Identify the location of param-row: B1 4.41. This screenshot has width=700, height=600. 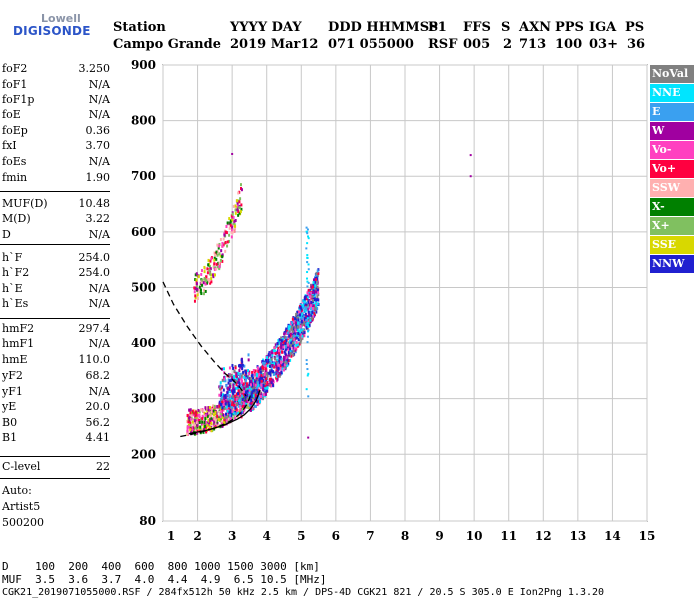
(56, 438).